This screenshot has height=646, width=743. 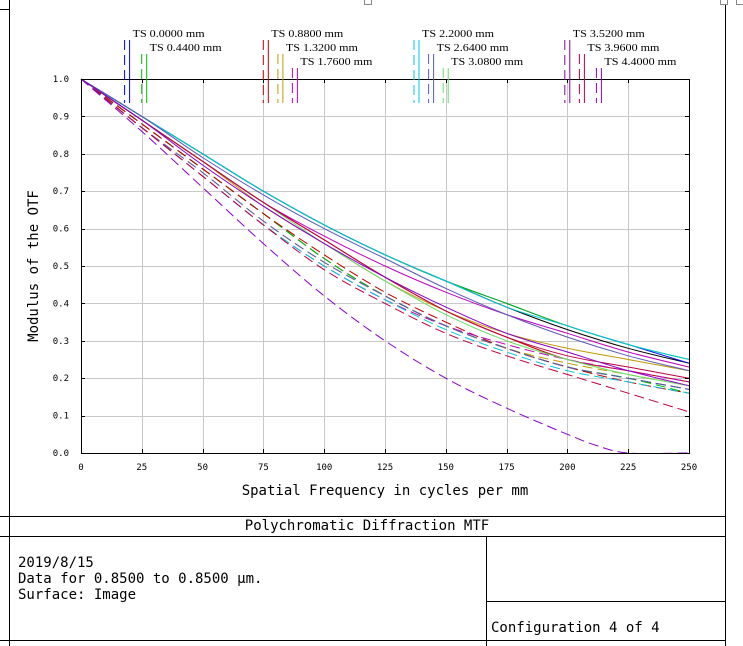 I want to click on y-tick-label: 0.9, so click(x=61, y=117).